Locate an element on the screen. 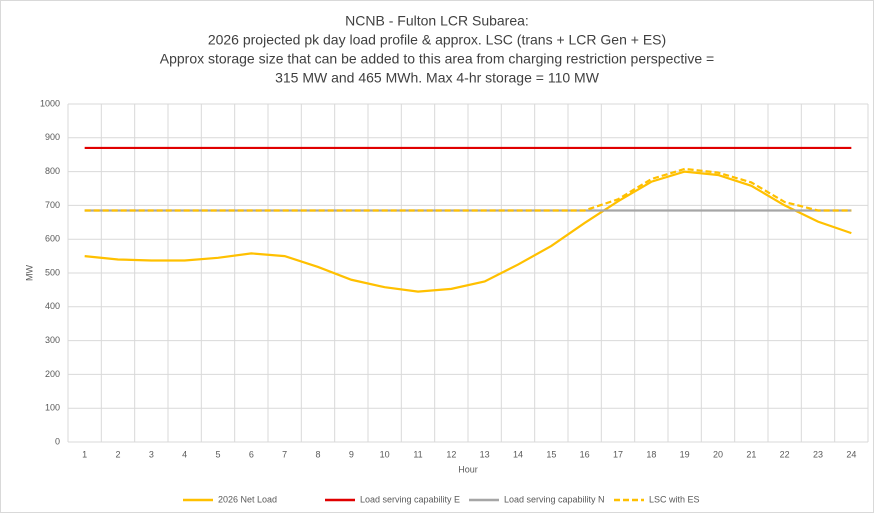  legend-label: Load serving capability N is located at coordinates (554, 499).